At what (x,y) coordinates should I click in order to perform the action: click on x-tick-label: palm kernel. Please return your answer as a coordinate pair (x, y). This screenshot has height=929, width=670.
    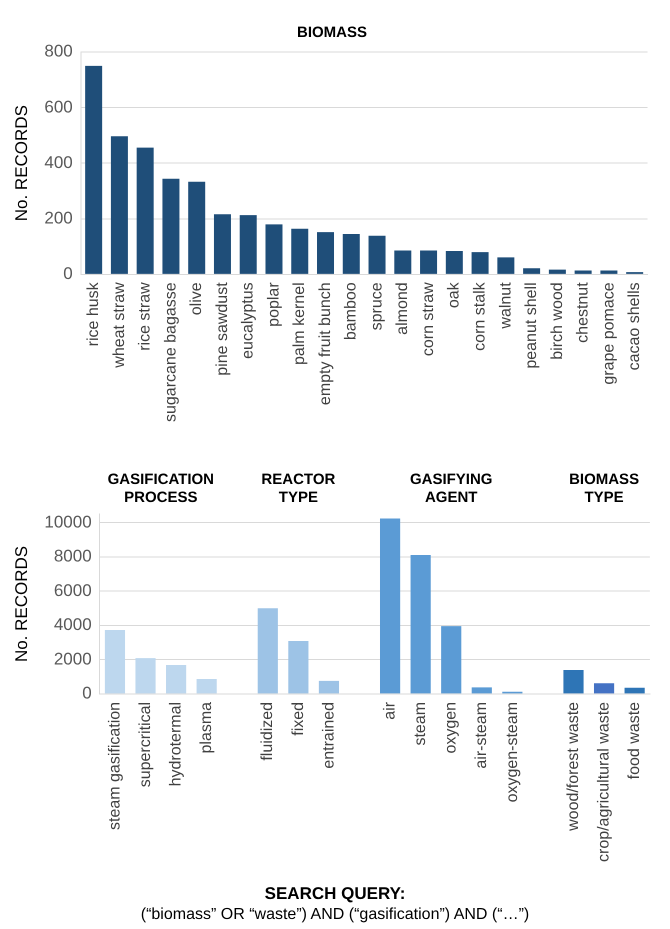
    Looking at the image, I should click on (299, 324).